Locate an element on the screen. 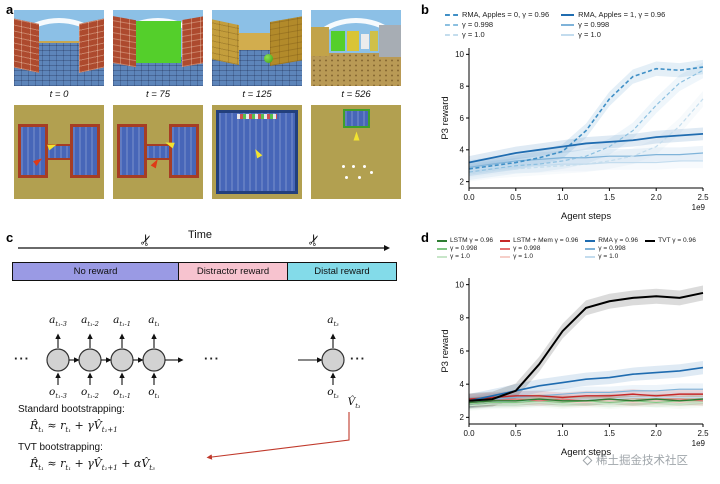 This screenshot has height=484, width=720. phase-distal-reward: Distal reward is located at coordinates (342, 271).